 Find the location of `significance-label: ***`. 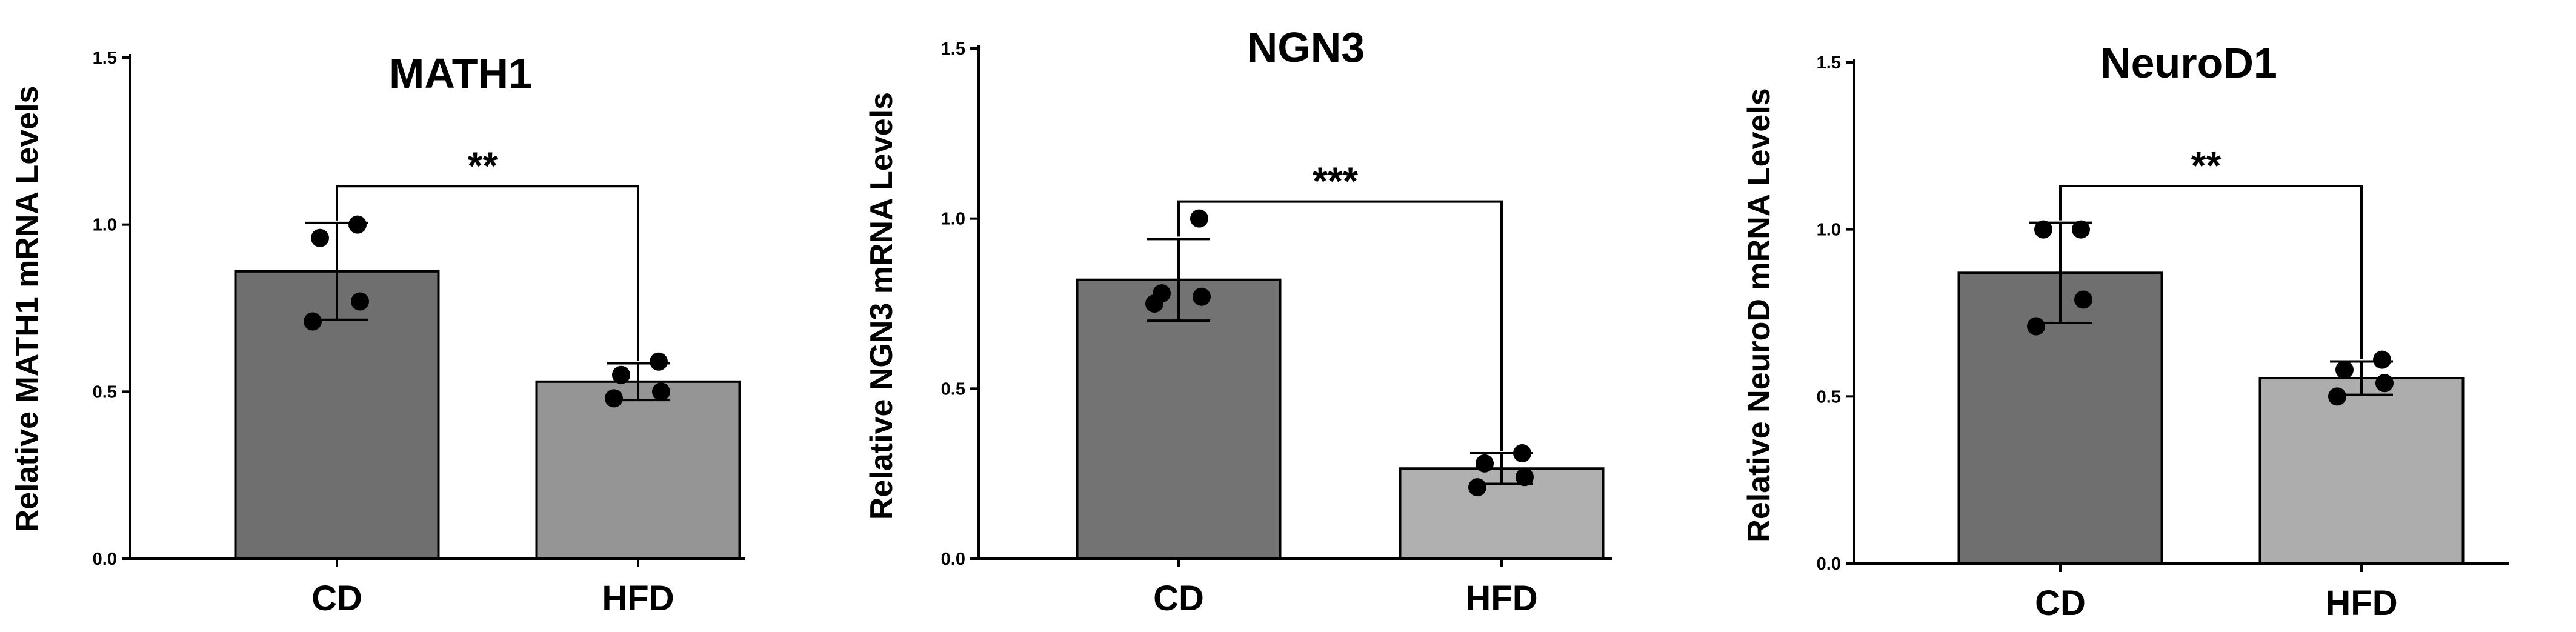

significance-label: *** is located at coordinates (1335, 181).